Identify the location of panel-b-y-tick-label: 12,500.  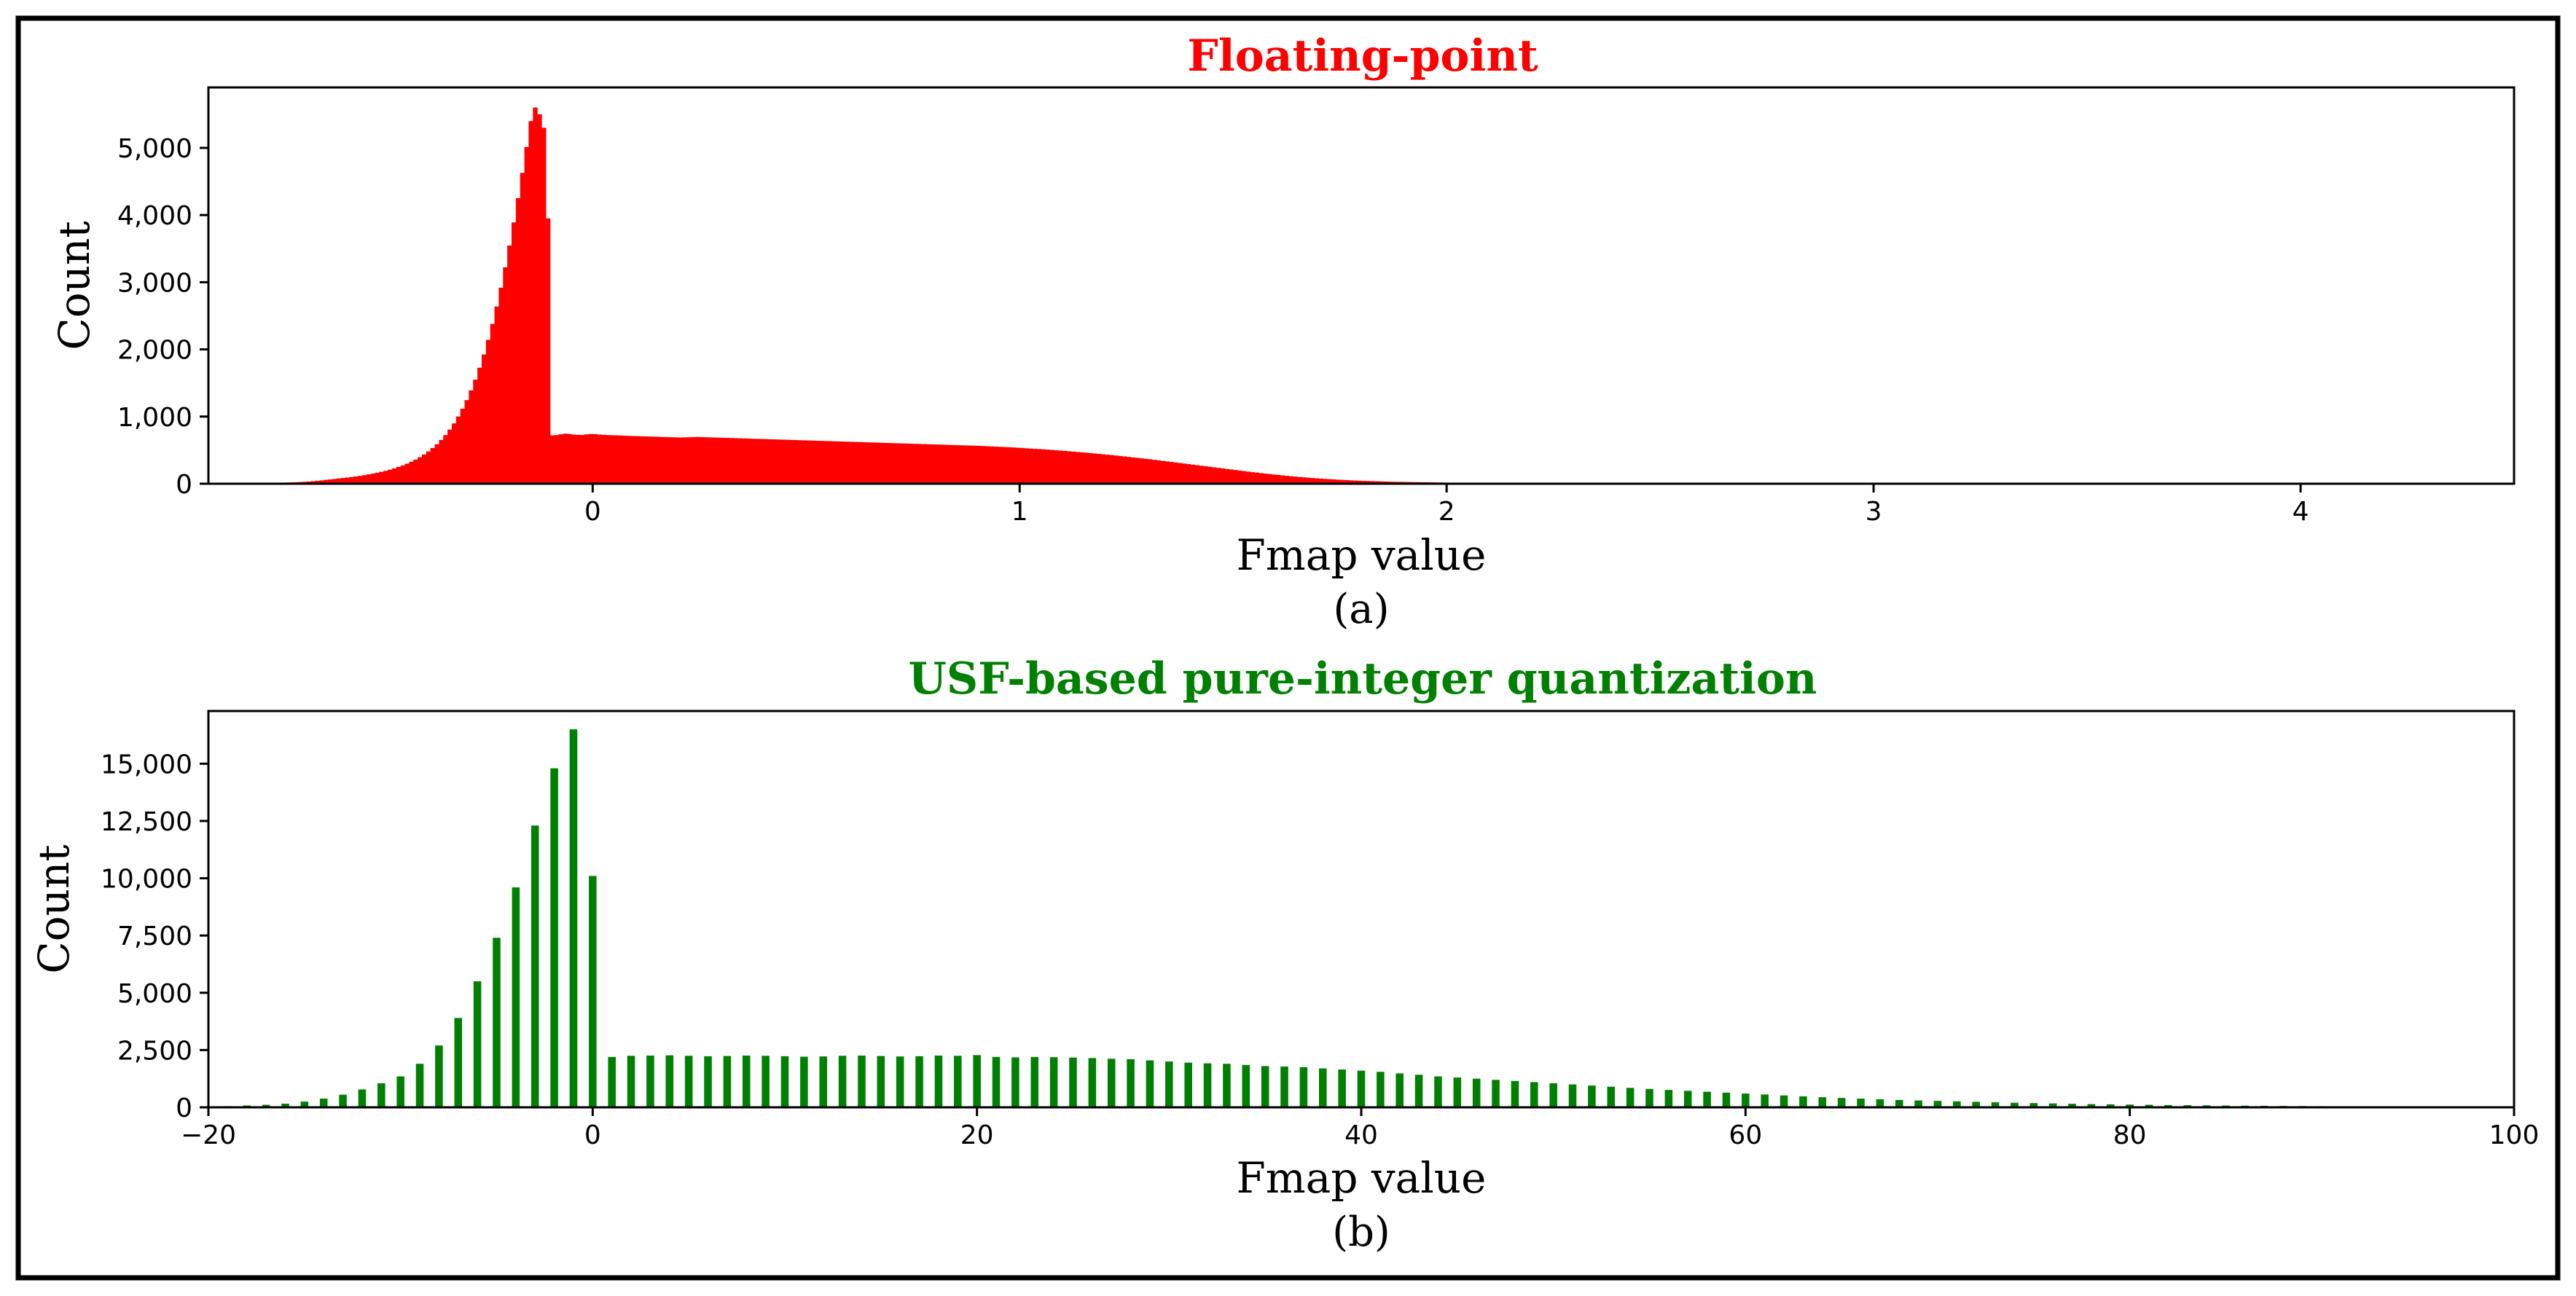
(146, 822).